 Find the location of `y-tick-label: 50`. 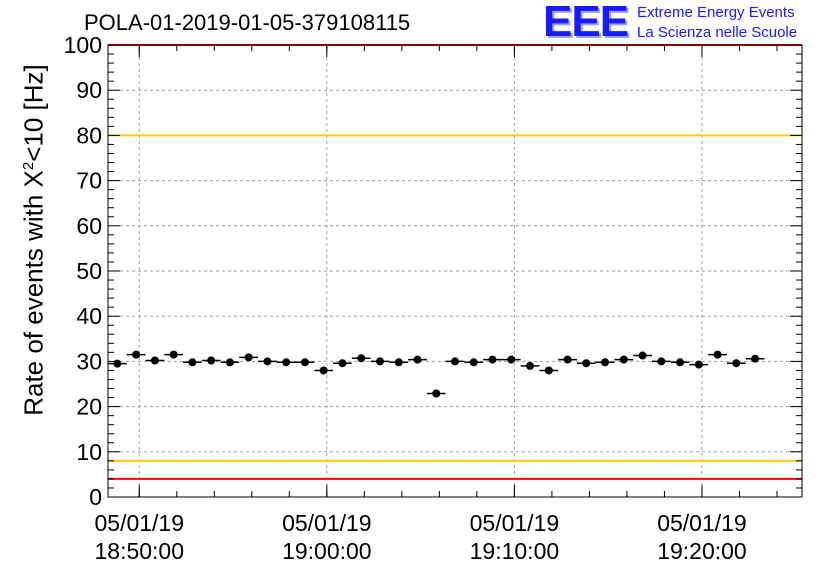

y-tick-label: 50 is located at coordinates (89, 271).